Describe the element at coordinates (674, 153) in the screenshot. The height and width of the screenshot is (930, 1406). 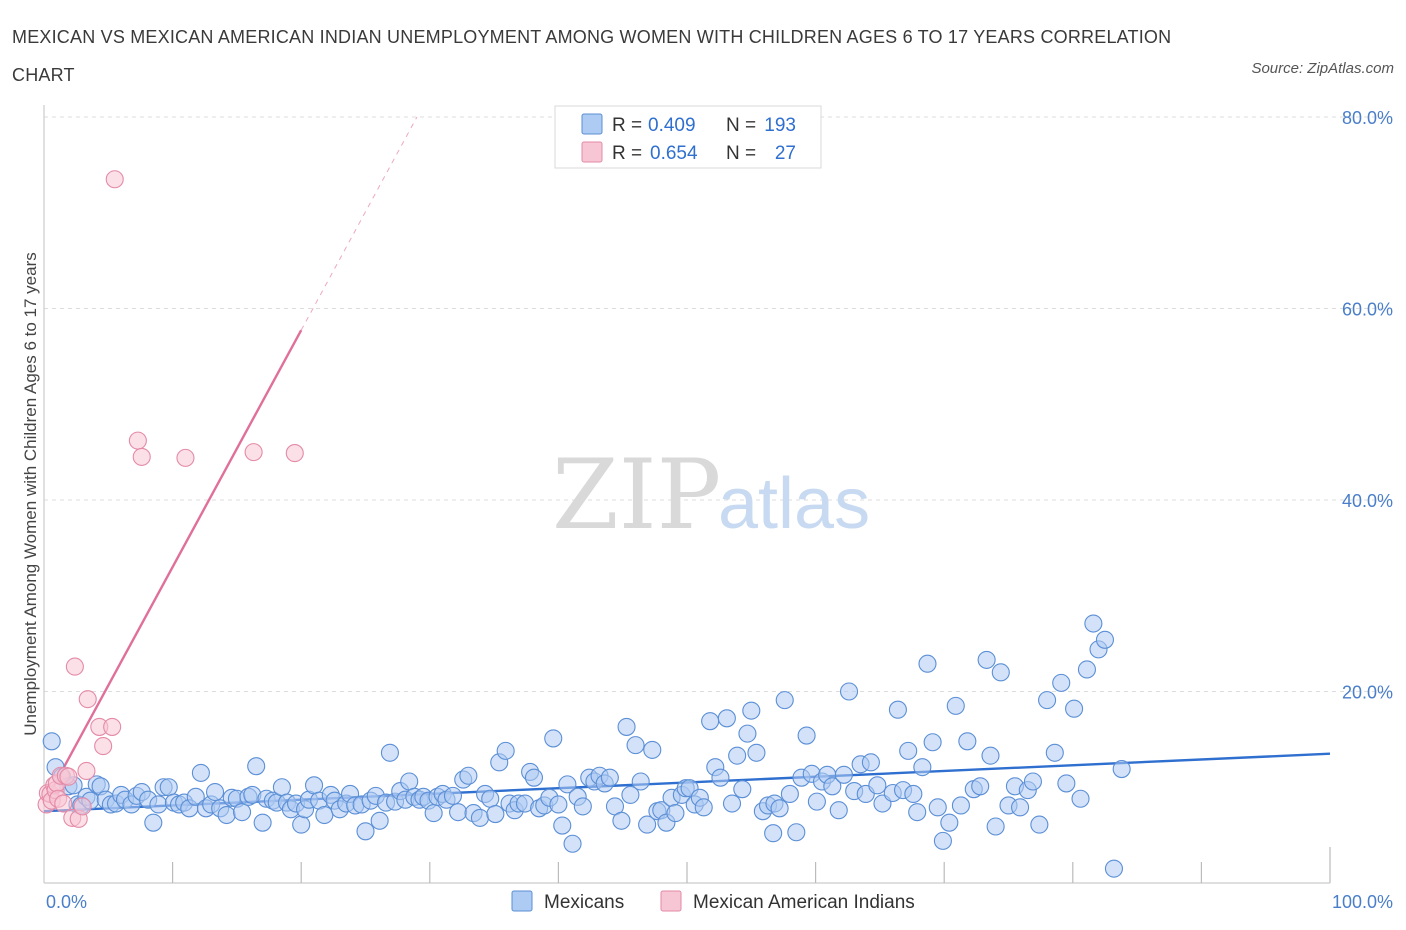
I see `legend-r-value-mexican-american-indians: 0.654` at that location.